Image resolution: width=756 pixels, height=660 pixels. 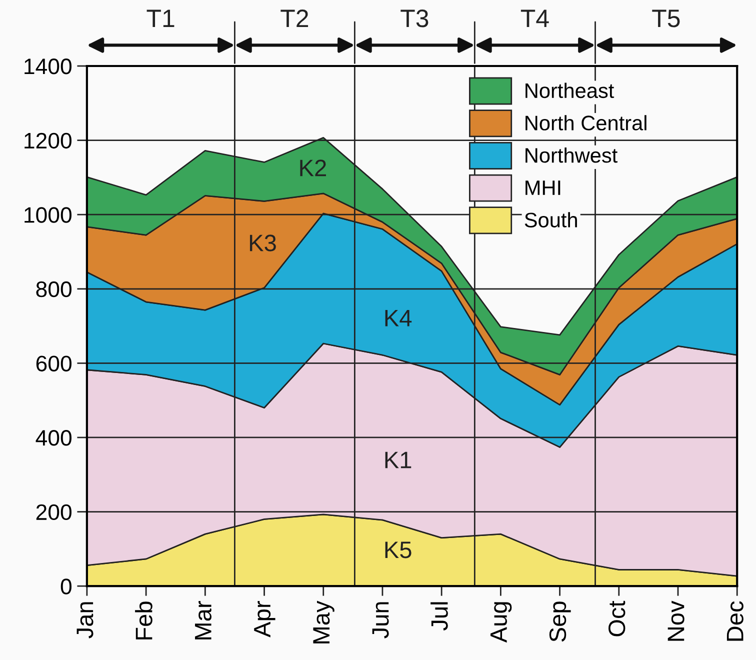 I want to click on y-tick-label: 400, so click(x=54, y=438).